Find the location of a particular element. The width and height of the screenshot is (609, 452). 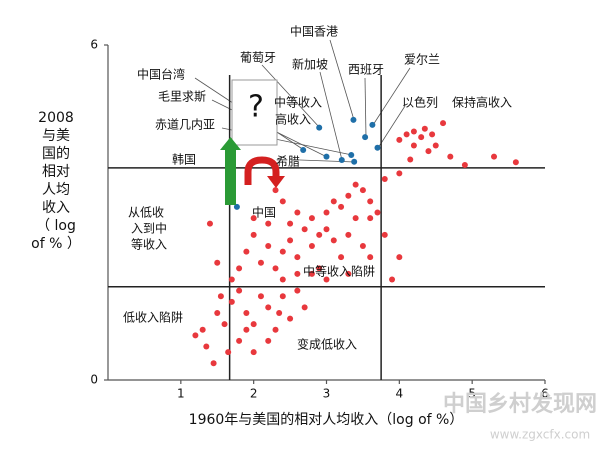

y-axis-title: 相对 is located at coordinates (56, 172).